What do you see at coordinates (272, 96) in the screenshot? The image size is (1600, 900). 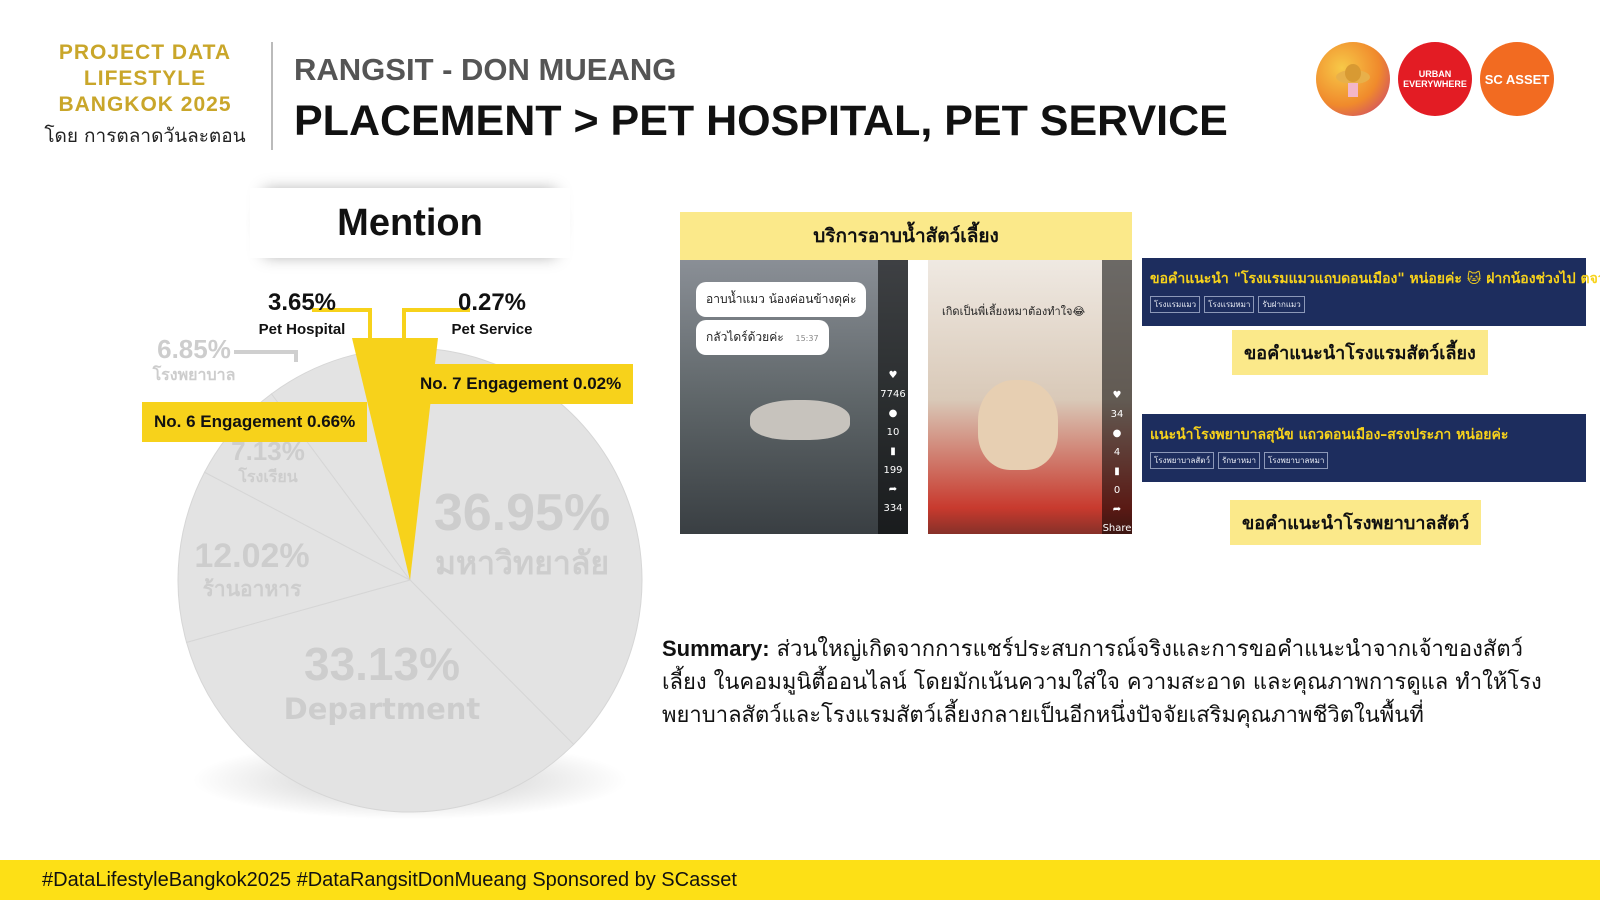 I see `header-divider` at bounding box center [272, 96].